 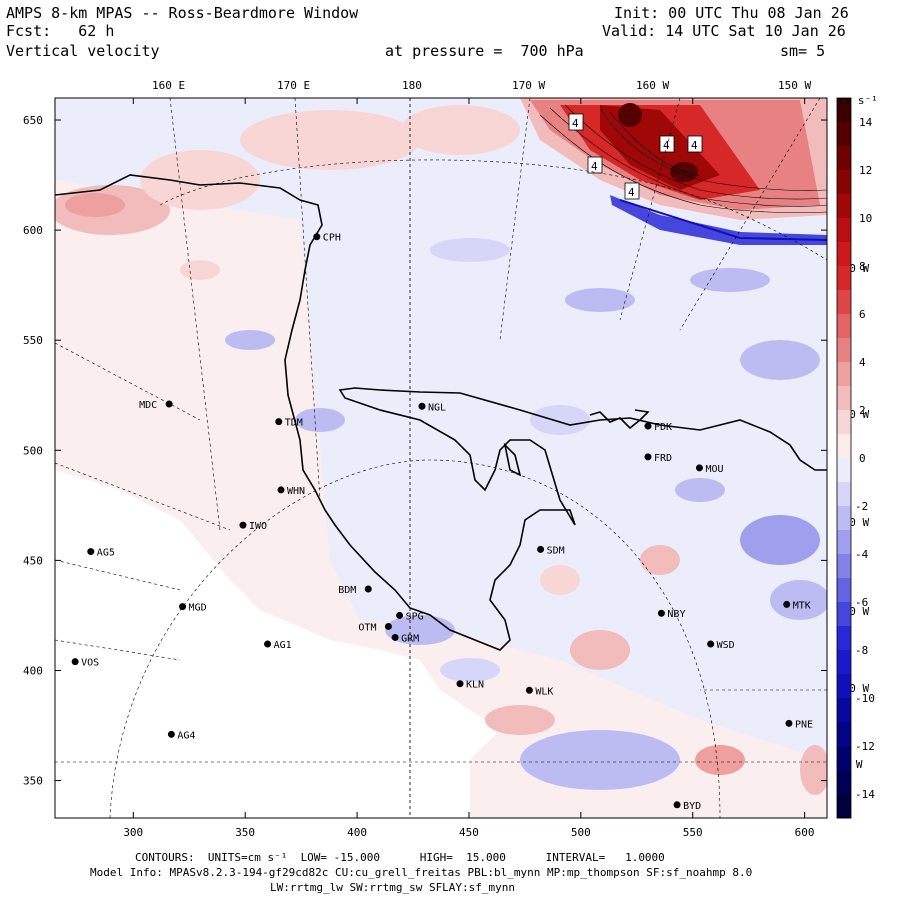 I want to click on station-label: AG5, so click(x=106, y=553).